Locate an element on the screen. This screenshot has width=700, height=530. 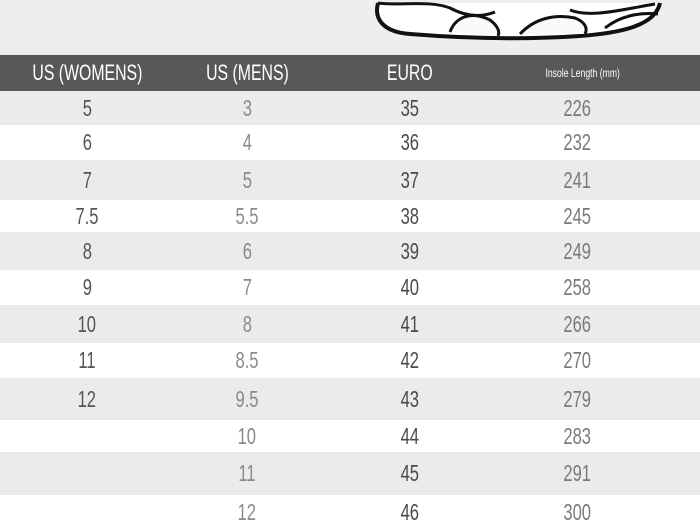
cell-insole-length: 279 is located at coordinates (577, 399).